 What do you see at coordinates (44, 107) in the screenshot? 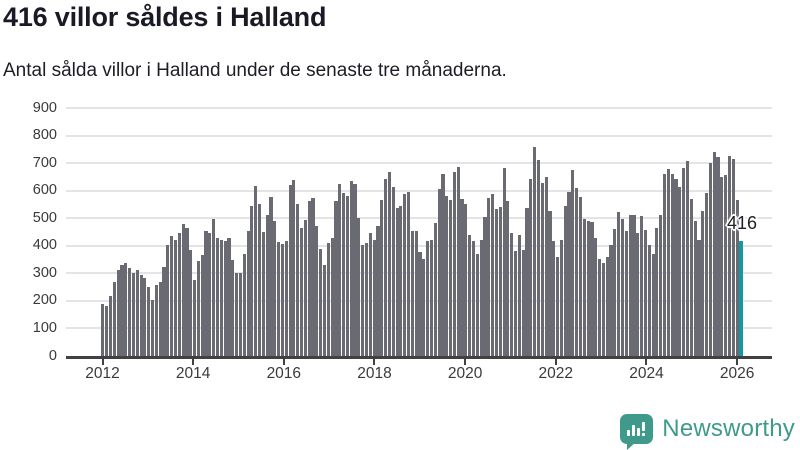
I see `y-axis-tick-label: 900` at bounding box center [44, 107].